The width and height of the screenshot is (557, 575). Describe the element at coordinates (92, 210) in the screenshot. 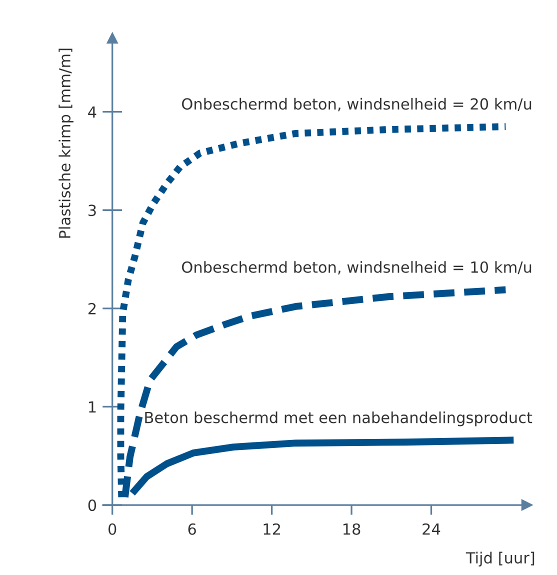

I see `y-tick-label: 3` at that location.